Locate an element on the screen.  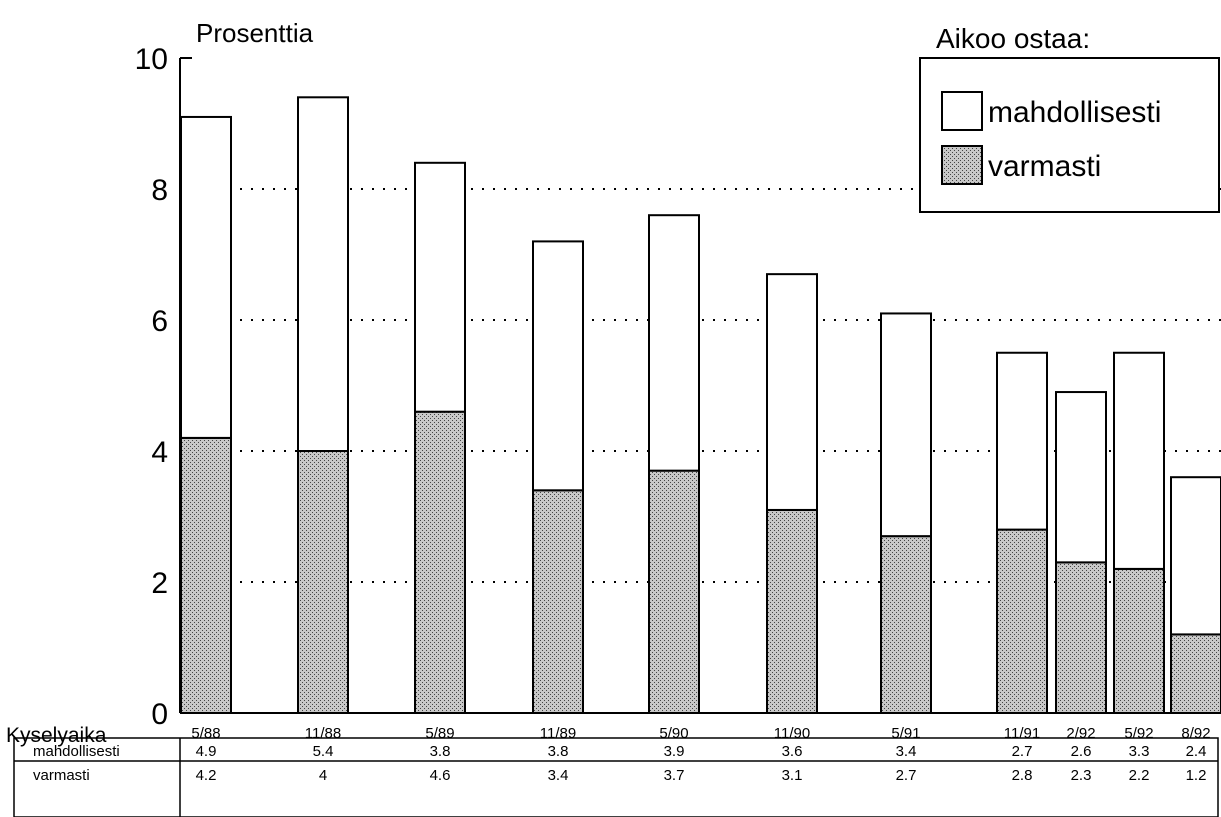
y-tick-label: 2 is located at coordinates (159, 583).